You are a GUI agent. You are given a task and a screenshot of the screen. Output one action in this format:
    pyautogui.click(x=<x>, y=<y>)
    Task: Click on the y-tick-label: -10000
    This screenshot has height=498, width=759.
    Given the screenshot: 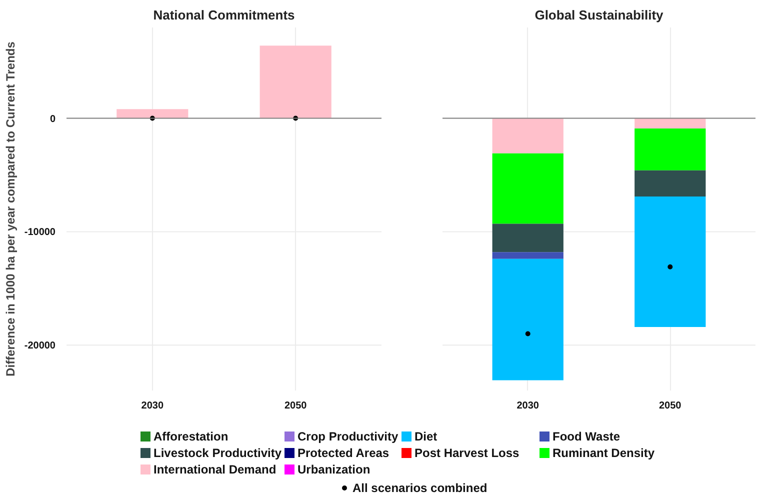 What is the action you would take?
    pyautogui.click(x=40, y=232)
    